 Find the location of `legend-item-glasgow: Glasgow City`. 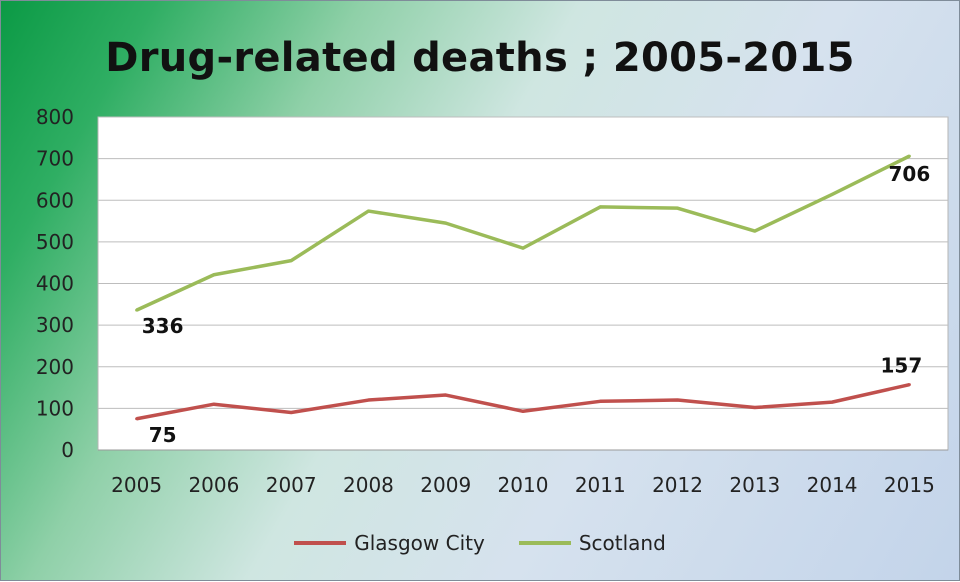

legend-item-glasgow: Glasgow City is located at coordinates (389, 543).